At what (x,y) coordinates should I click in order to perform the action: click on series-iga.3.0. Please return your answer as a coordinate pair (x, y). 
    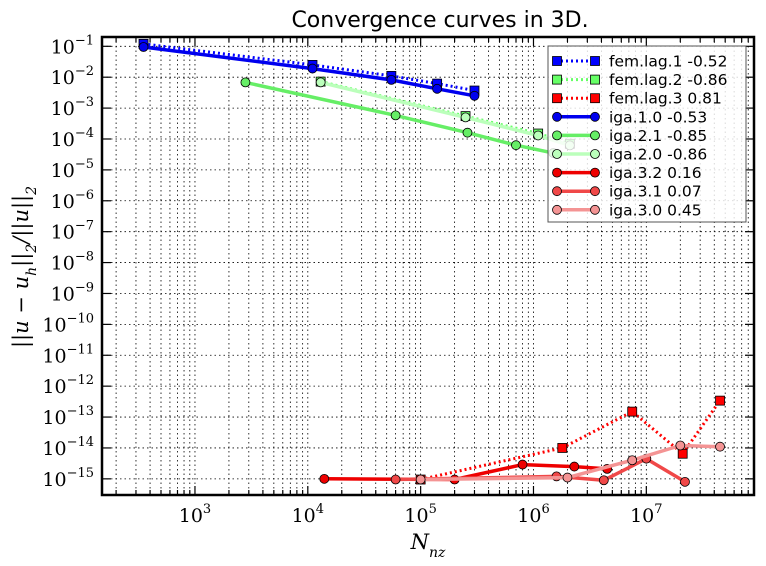
    Looking at the image, I should click on (570, 462).